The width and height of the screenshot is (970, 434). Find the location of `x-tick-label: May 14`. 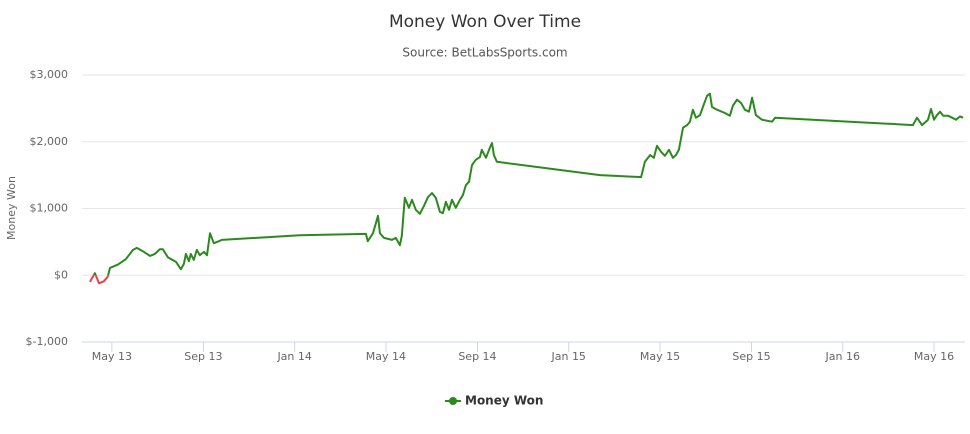

x-tick-label: May 14 is located at coordinates (386, 356).